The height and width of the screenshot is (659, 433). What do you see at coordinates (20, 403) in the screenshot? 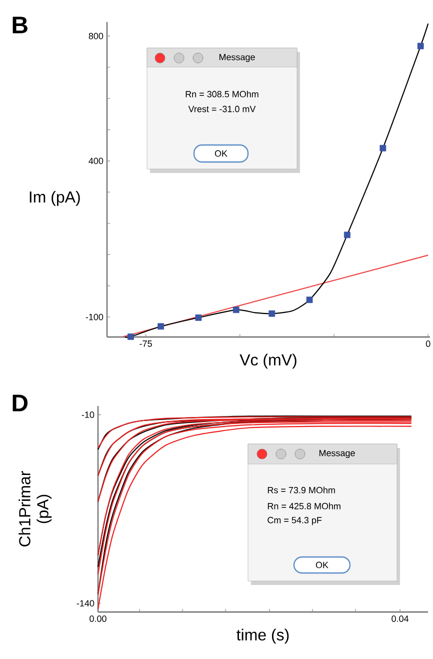
I see `text: D` at bounding box center [20, 403].